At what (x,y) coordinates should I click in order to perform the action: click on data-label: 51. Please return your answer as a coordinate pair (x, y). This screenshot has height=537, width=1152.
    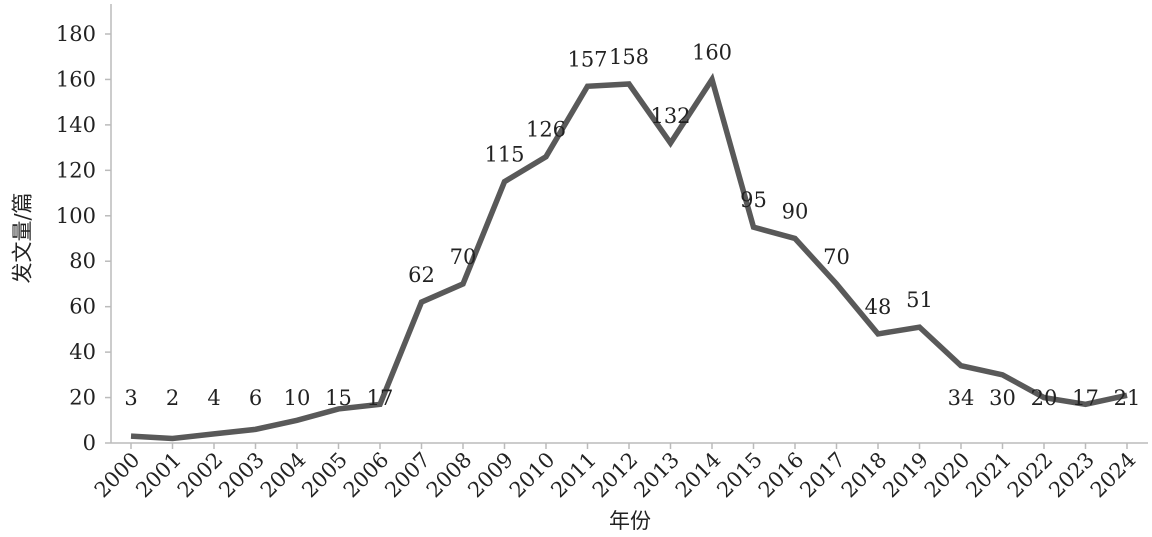
    Looking at the image, I should click on (919, 300).